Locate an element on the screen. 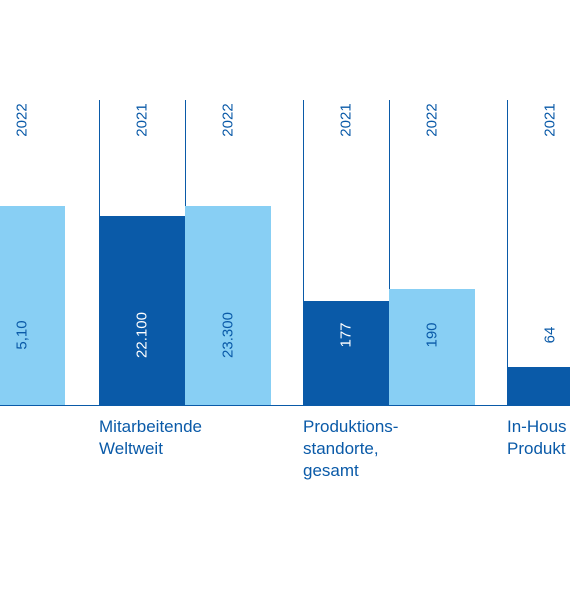 Image resolution: width=570 pixels, height=600 pixels. value-label: 23.300 is located at coordinates (228, 335).